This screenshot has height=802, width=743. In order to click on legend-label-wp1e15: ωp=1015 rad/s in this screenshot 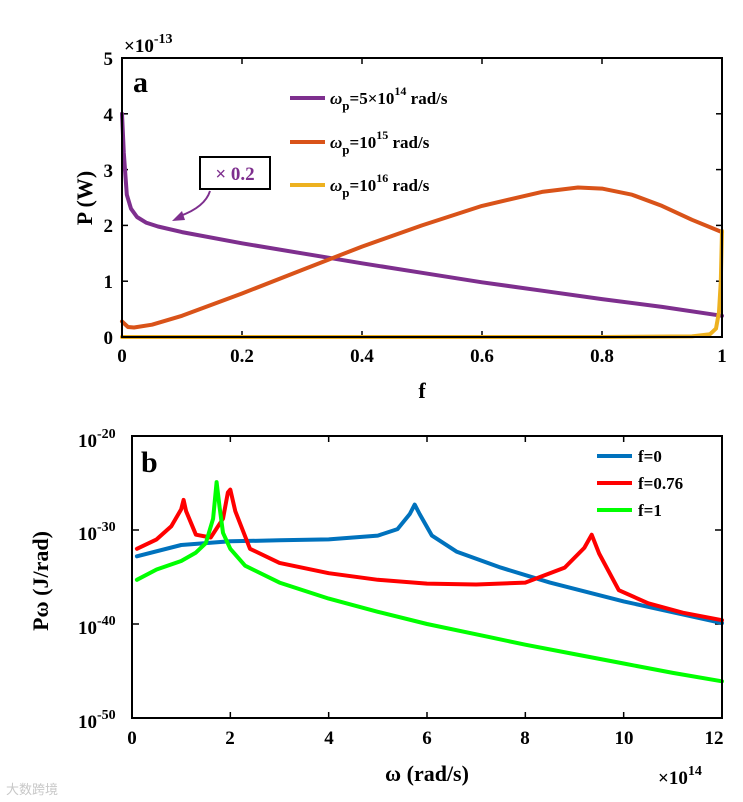, I will do `click(380, 142)`.